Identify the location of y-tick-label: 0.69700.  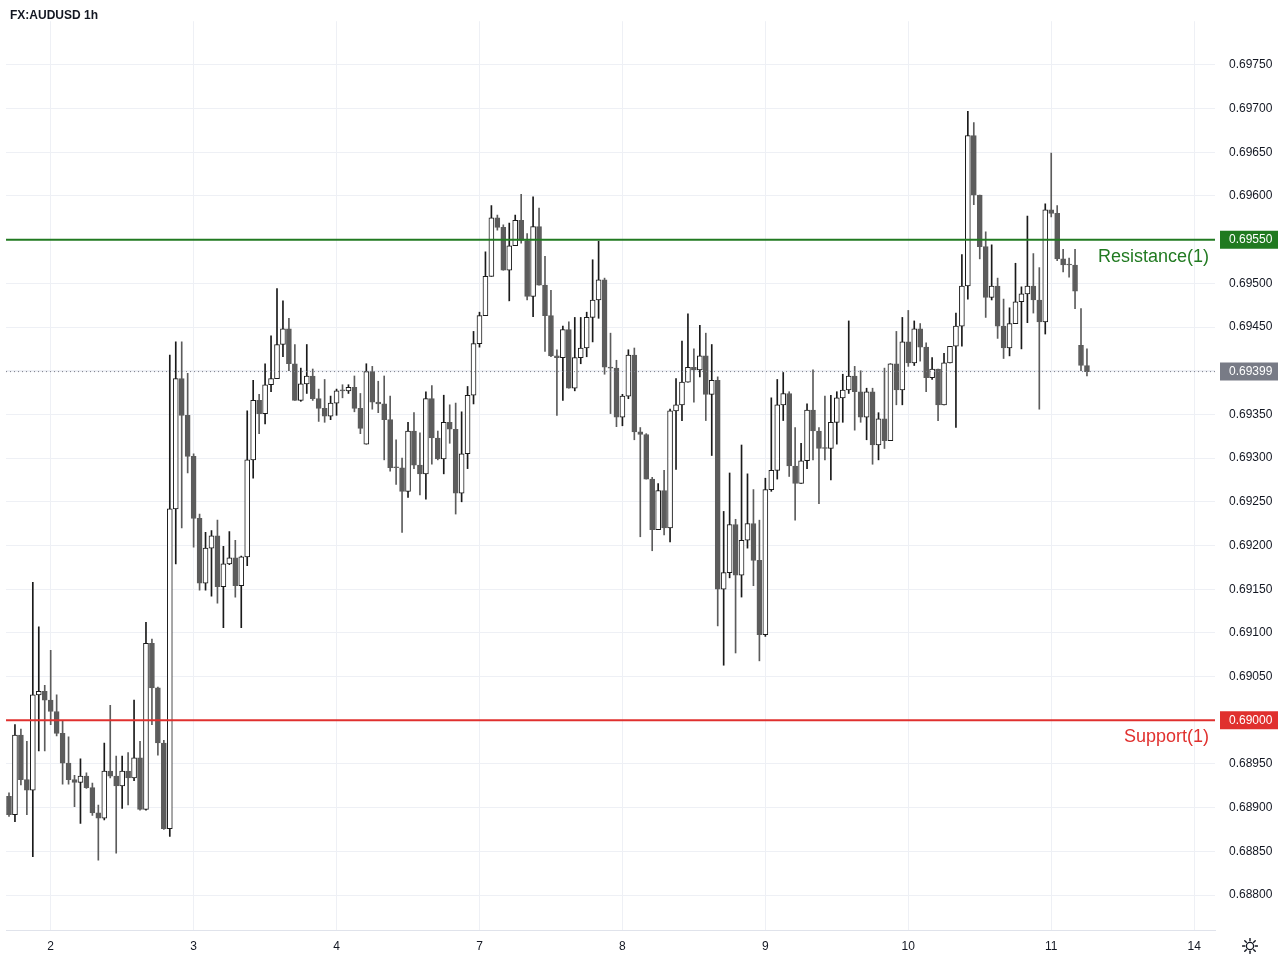
(1251, 107).